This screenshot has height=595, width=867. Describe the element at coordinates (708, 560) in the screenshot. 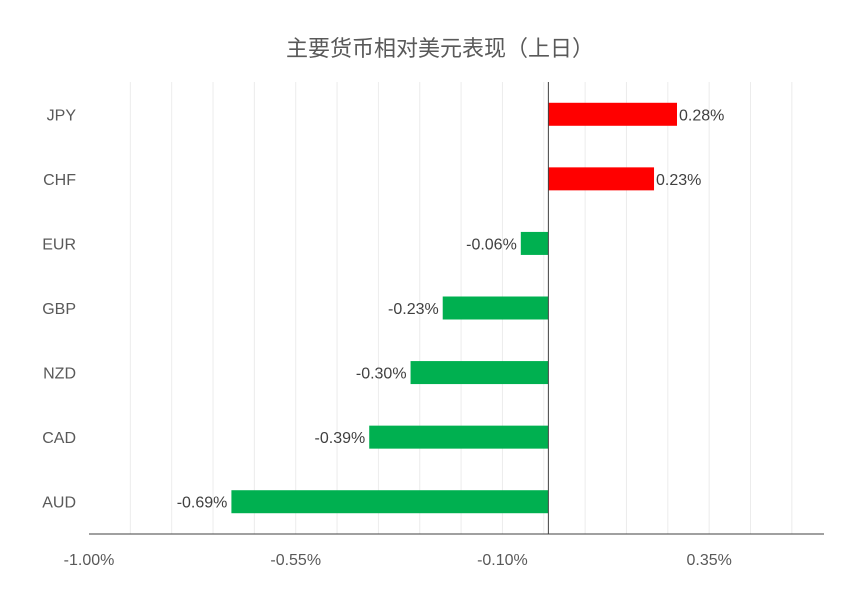

I see `x-tick-label: 0.35%` at that location.